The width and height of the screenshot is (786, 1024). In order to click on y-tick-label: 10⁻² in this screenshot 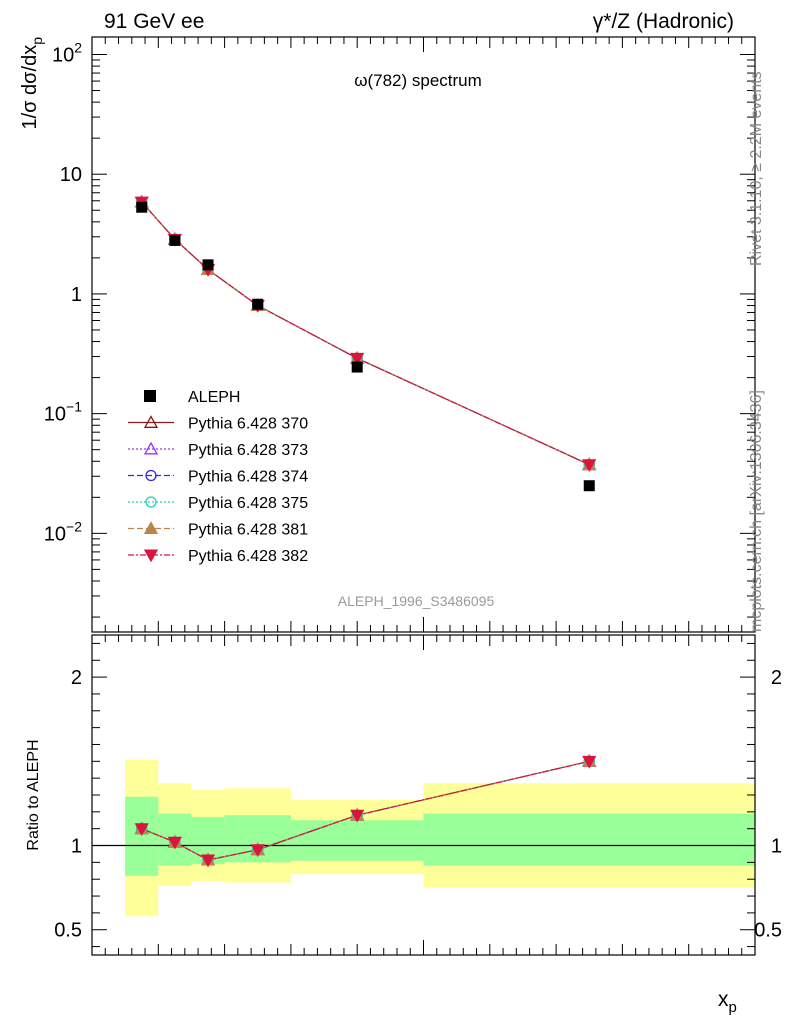, I will do `click(63, 531)`.